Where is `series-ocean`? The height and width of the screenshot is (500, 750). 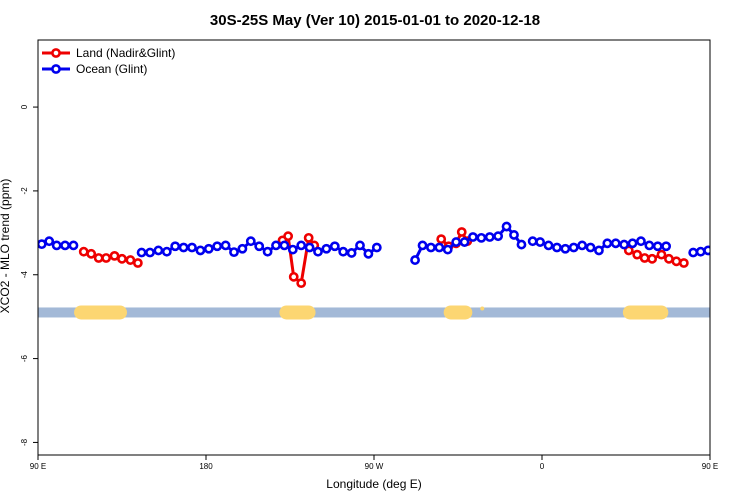
series-ocean is located at coordinates (386, 243).